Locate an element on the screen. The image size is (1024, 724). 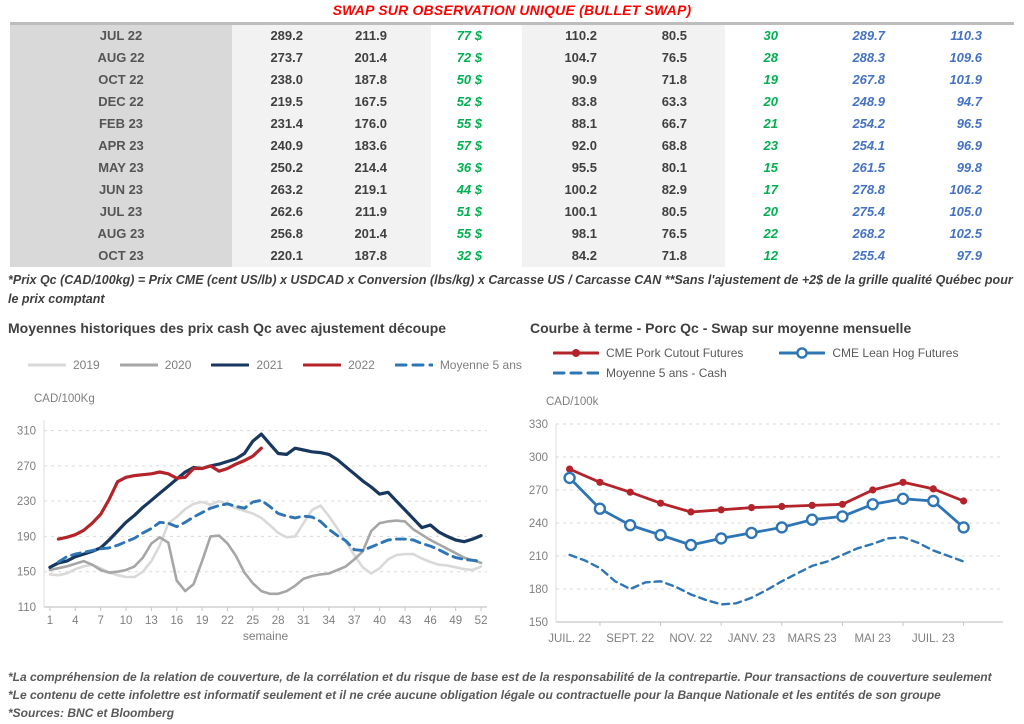
row-value: 231.4 is located at coordinates (281, 124).